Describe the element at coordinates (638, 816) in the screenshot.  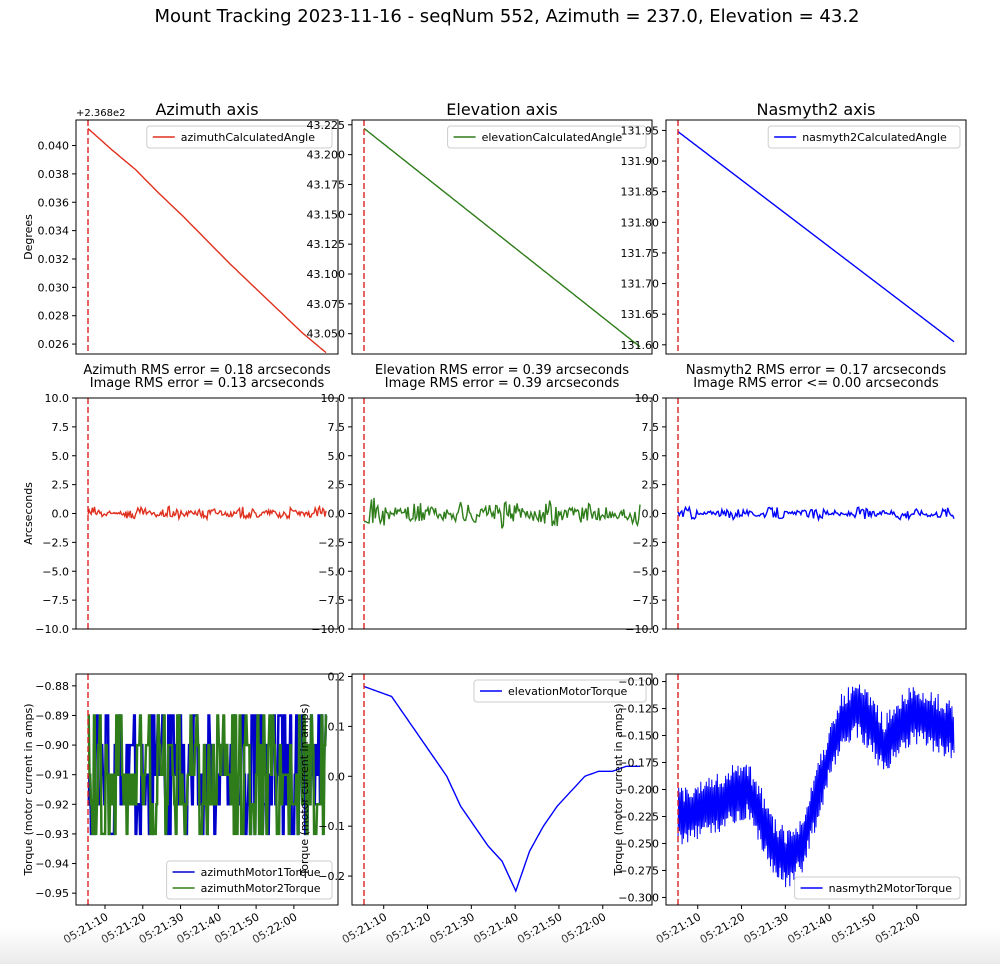
I see `y-tick-label: −0.225` at that location.